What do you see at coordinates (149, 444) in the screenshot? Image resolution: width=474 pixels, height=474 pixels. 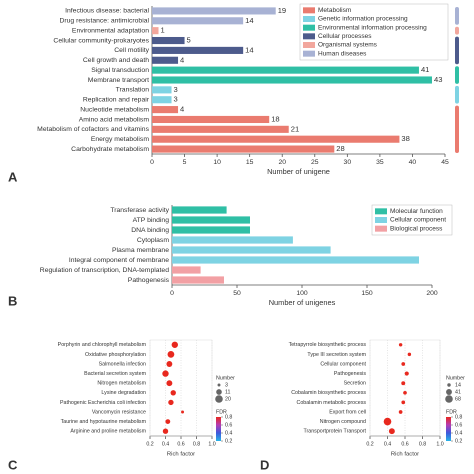 I see `x-tick-label: 0.2` at bounding box center [149, 444].